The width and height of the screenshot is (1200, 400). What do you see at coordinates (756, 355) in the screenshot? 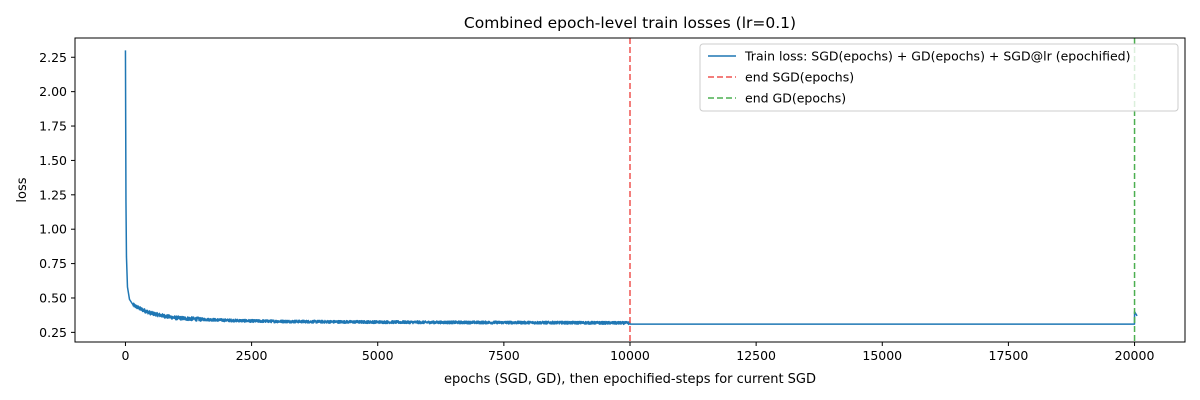
I see `x-tick-label: 12500` at bounding box center [756, 355].